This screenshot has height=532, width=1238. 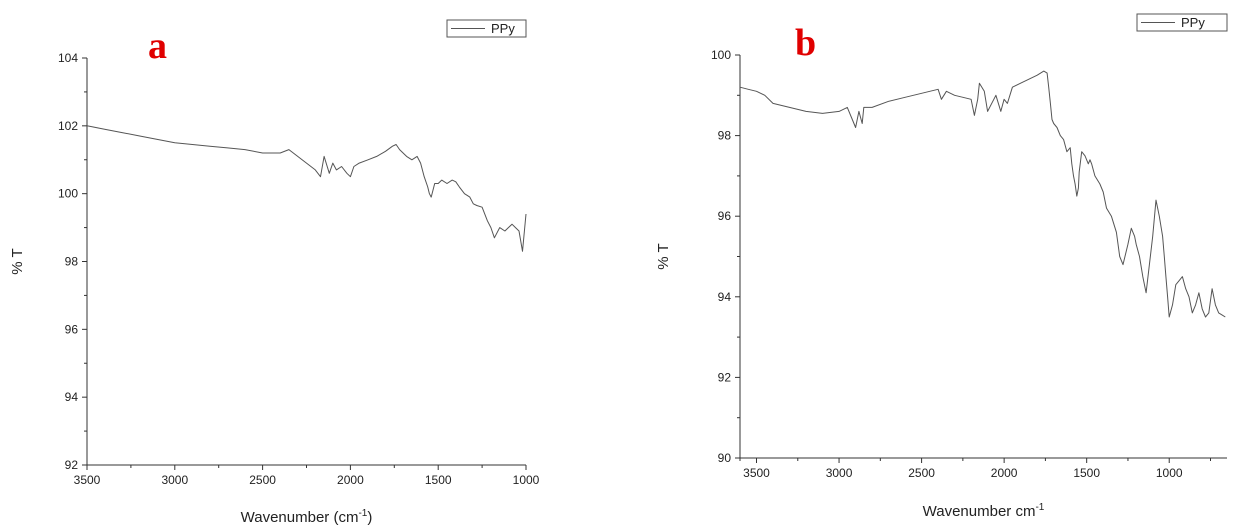 What do you see at coordinates (984, 511) in the screenshot?
I see `x-axis-label: Wavenumber cm-1` at bounding box center [984, 511].